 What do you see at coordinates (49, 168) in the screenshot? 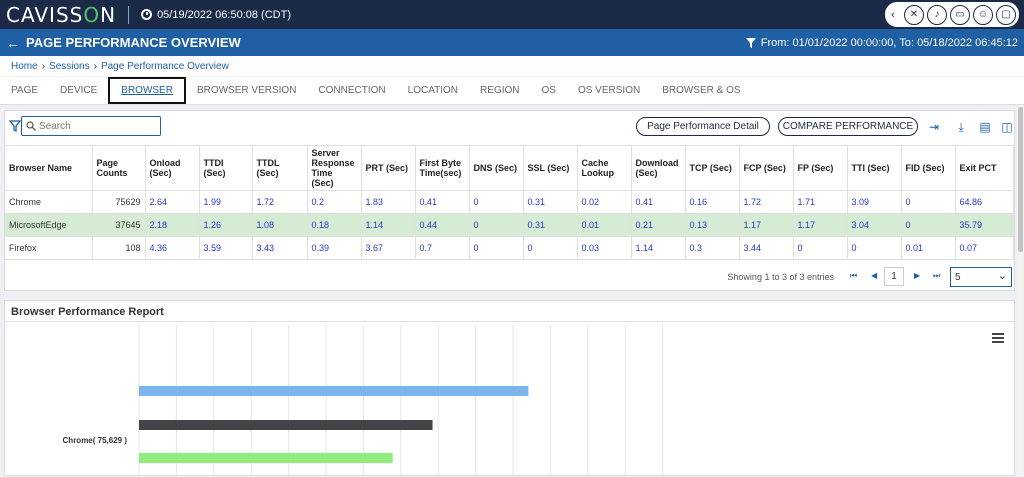
I see `column-header: Browser Name` at bounding box center [49, 168].